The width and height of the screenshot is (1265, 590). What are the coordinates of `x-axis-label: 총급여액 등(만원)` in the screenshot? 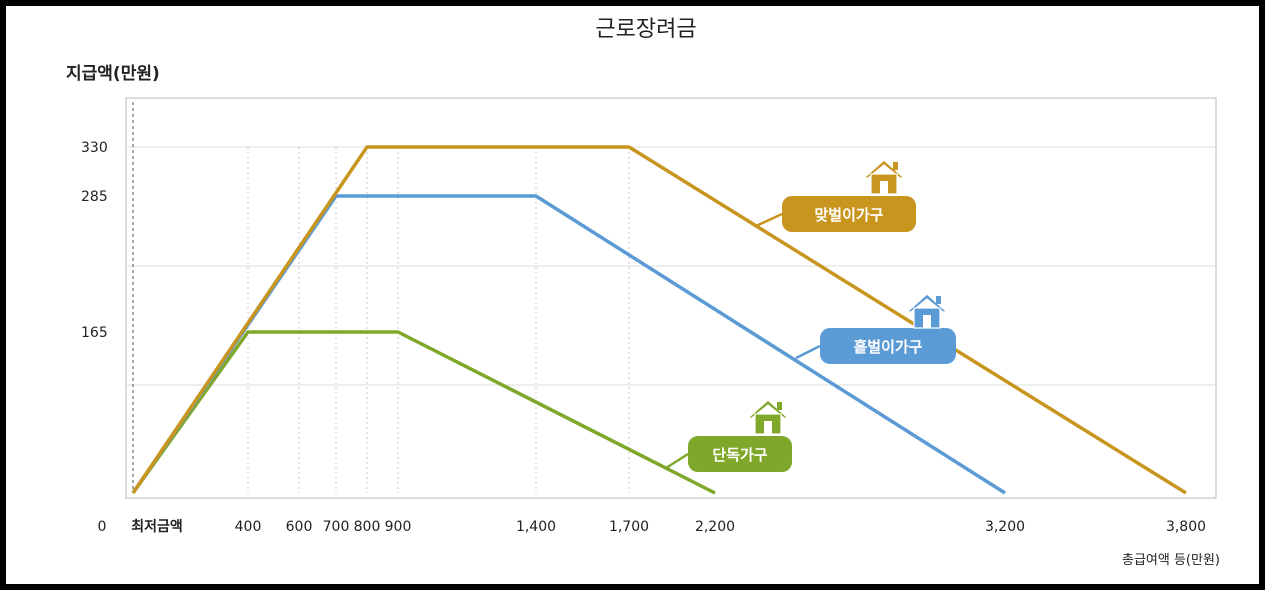 It's located at (1171, 560).